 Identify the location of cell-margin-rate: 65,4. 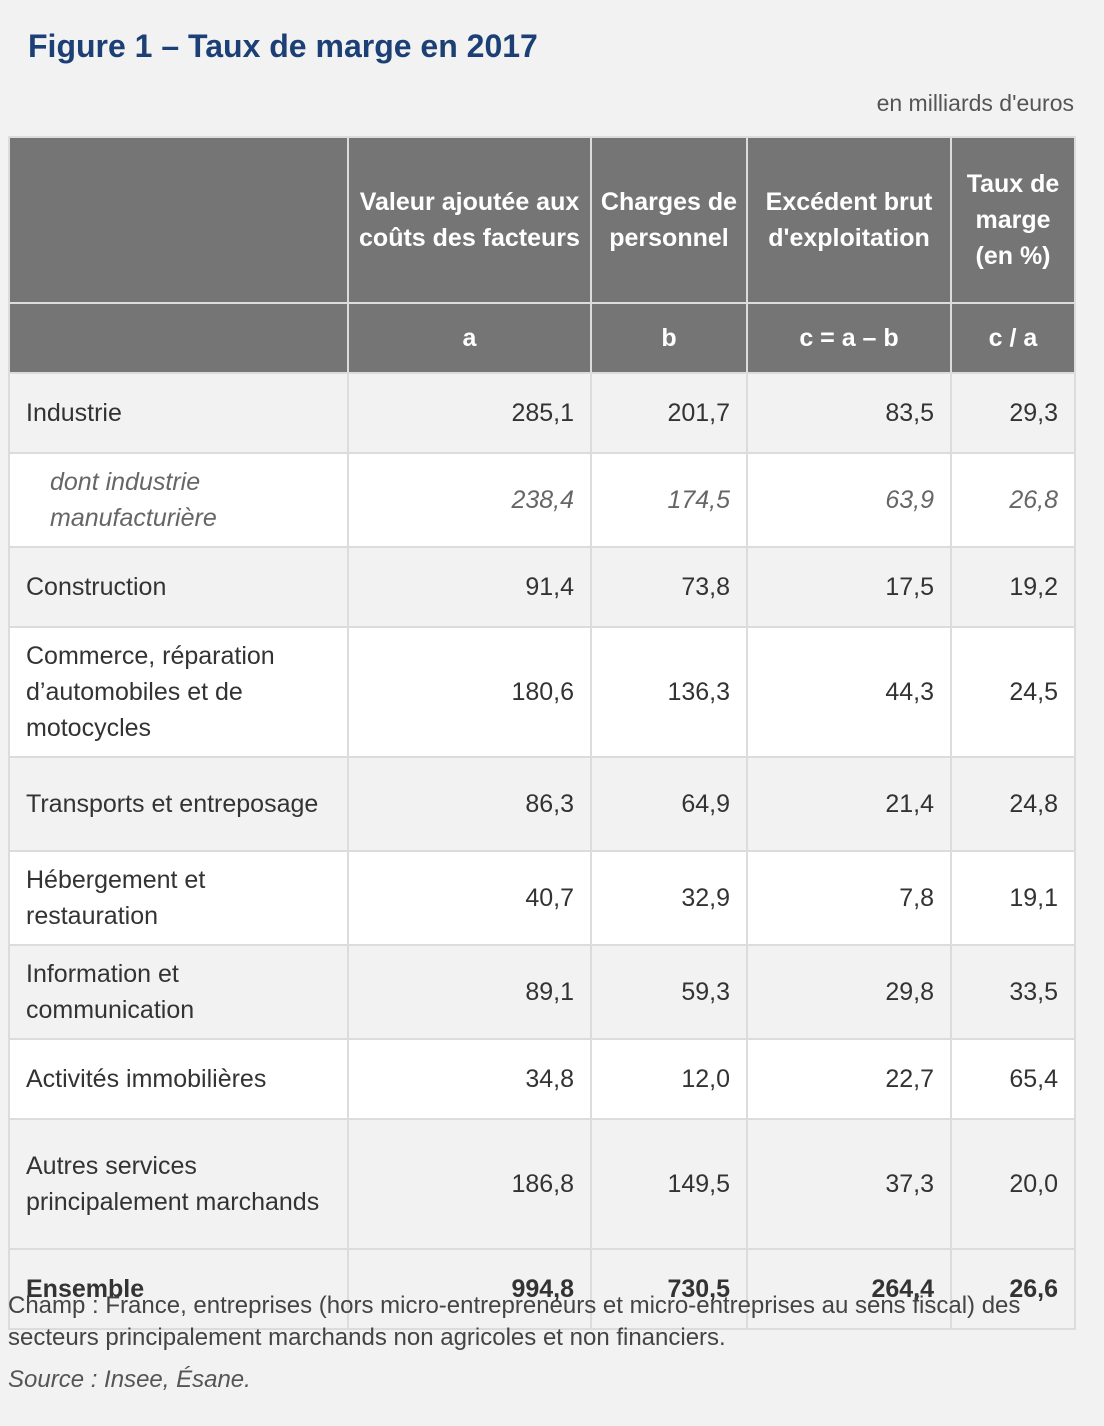
(1013, 1079).